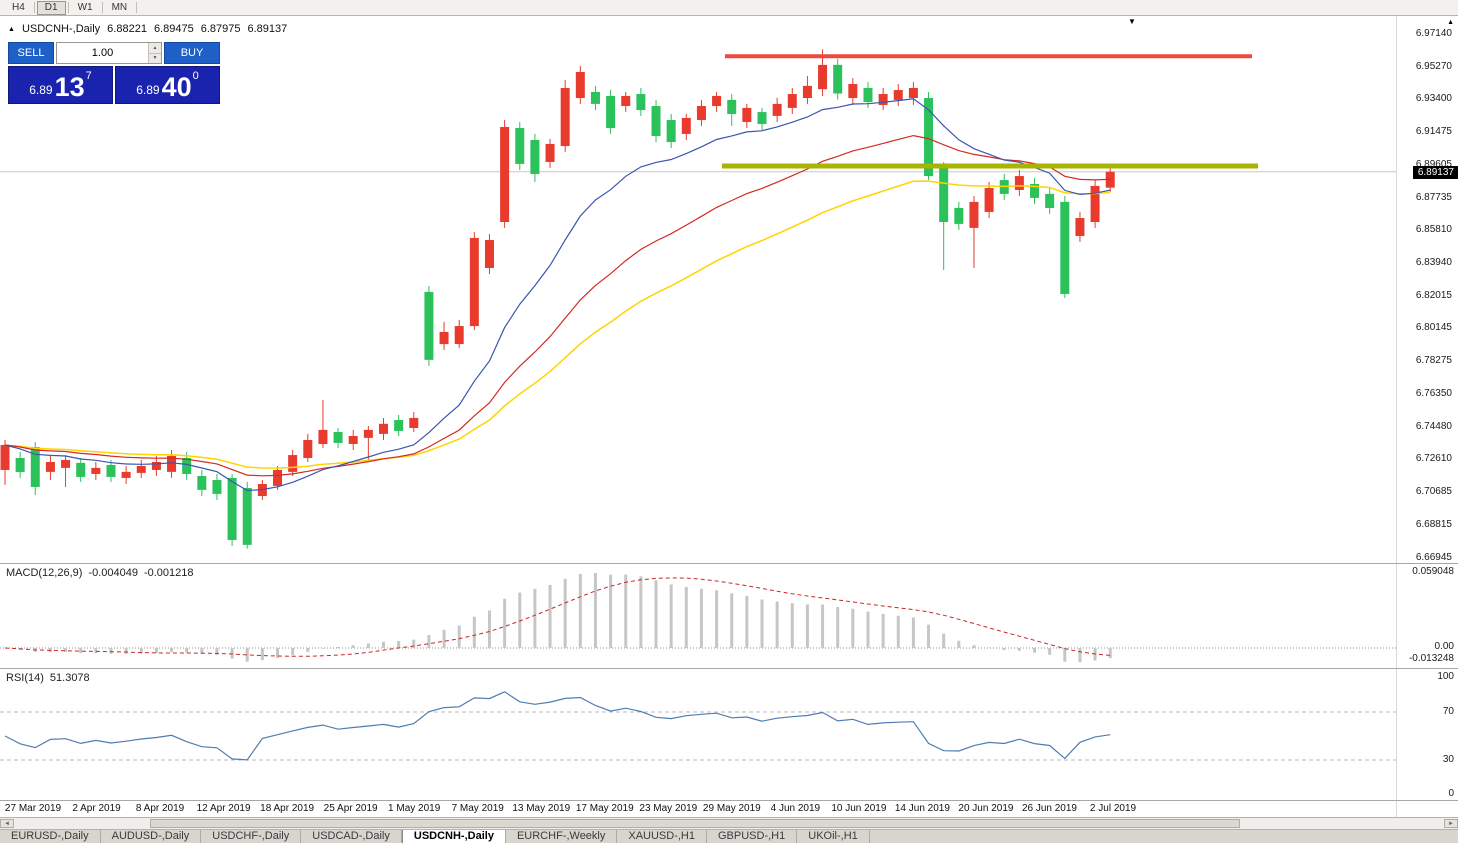 This screenshot has height=843, width=1458. Describe the element at coordinates (752, 836) in the screenshot. I see `tab-gbpusd-h1: GBPUSD-,H1` at that location.